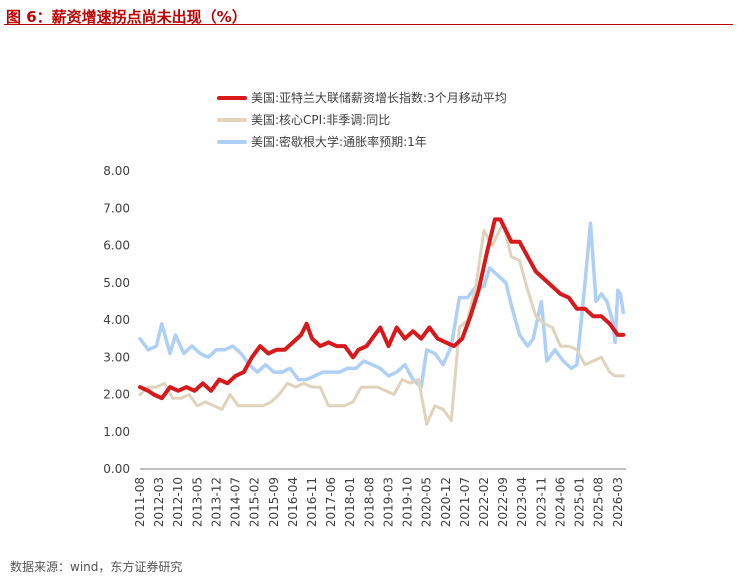  I want to click on y-axis-ticks: 0.00 1.00 2.00 3.00 4.00 5.00 6.00 7.00 8.00, so click(116, 320).